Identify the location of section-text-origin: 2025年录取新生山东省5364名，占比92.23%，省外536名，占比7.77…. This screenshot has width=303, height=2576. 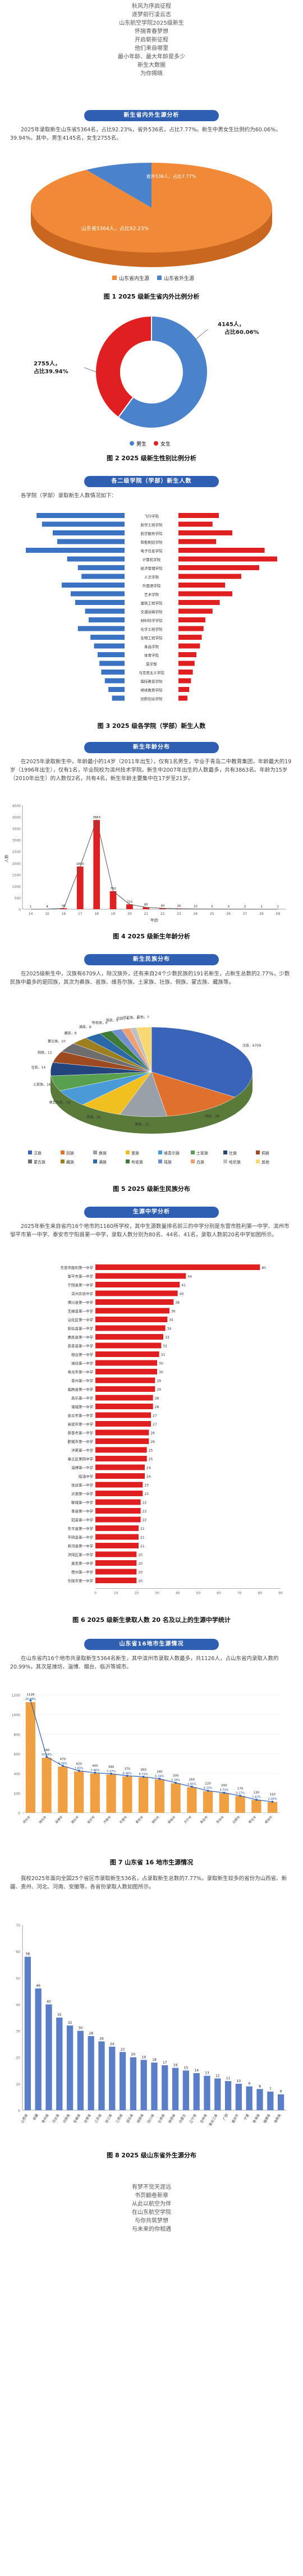
(145, 134).